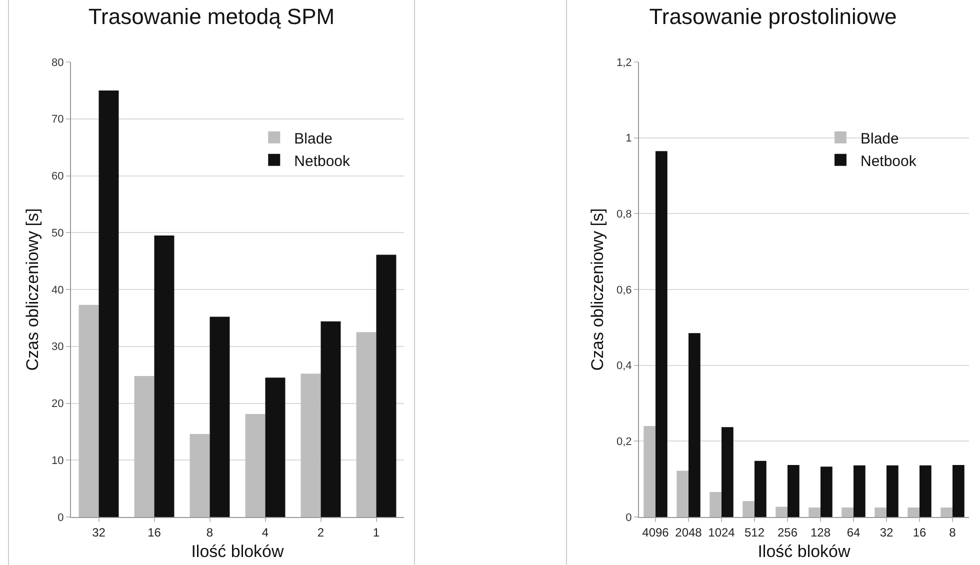  What do you see at coordinates (629, 138) in the screenshot?
I see `y-tick-label: 1` at bounding box center [629, 138].